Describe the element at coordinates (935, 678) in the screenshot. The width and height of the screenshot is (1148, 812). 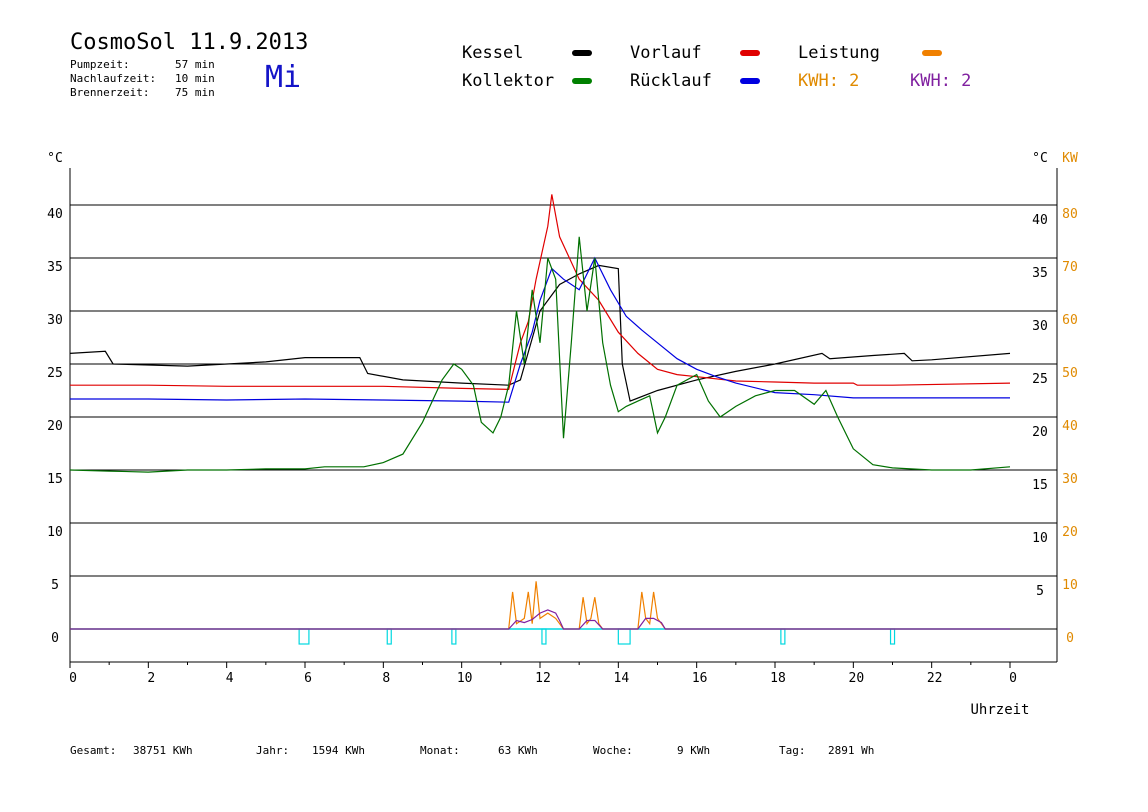
I see `x-tick-label: 22` at that location.